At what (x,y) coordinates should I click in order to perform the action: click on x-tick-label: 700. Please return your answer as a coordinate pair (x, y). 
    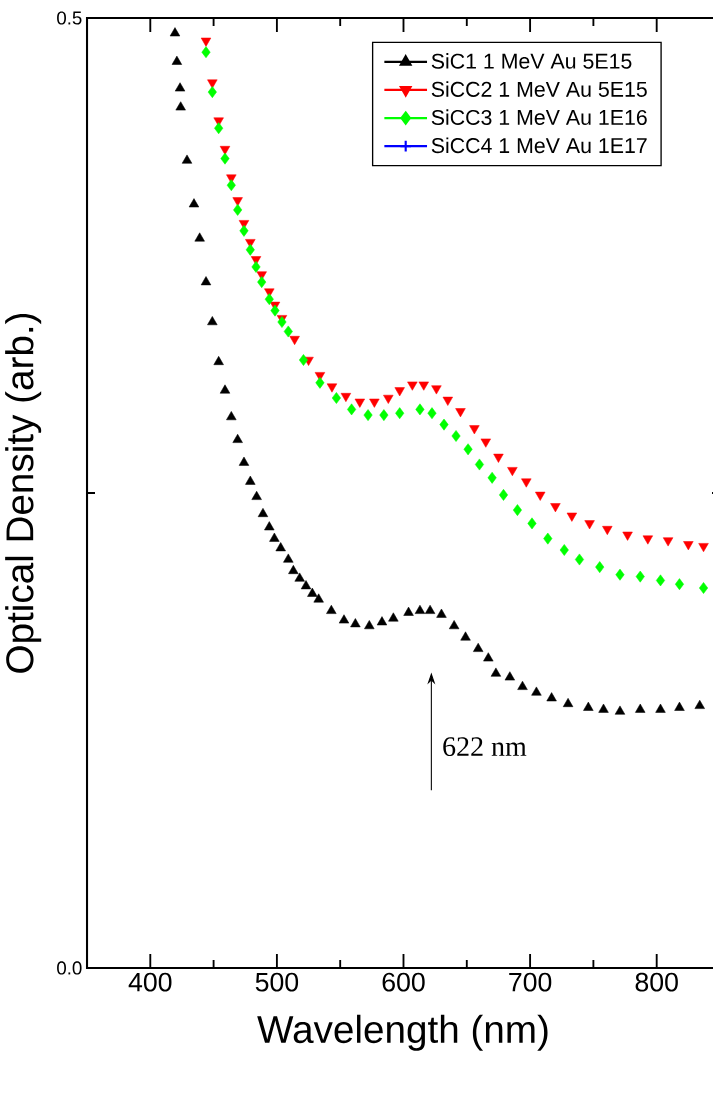
    Looking at the image, I should click on (530, 982).